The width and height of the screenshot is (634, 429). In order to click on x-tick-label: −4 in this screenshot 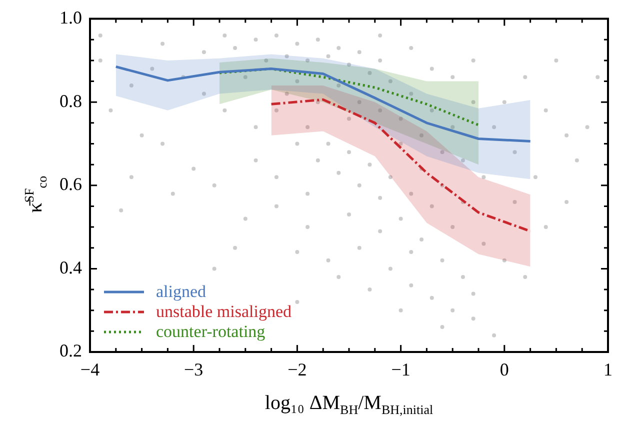, I will do `click(90, 370)`.